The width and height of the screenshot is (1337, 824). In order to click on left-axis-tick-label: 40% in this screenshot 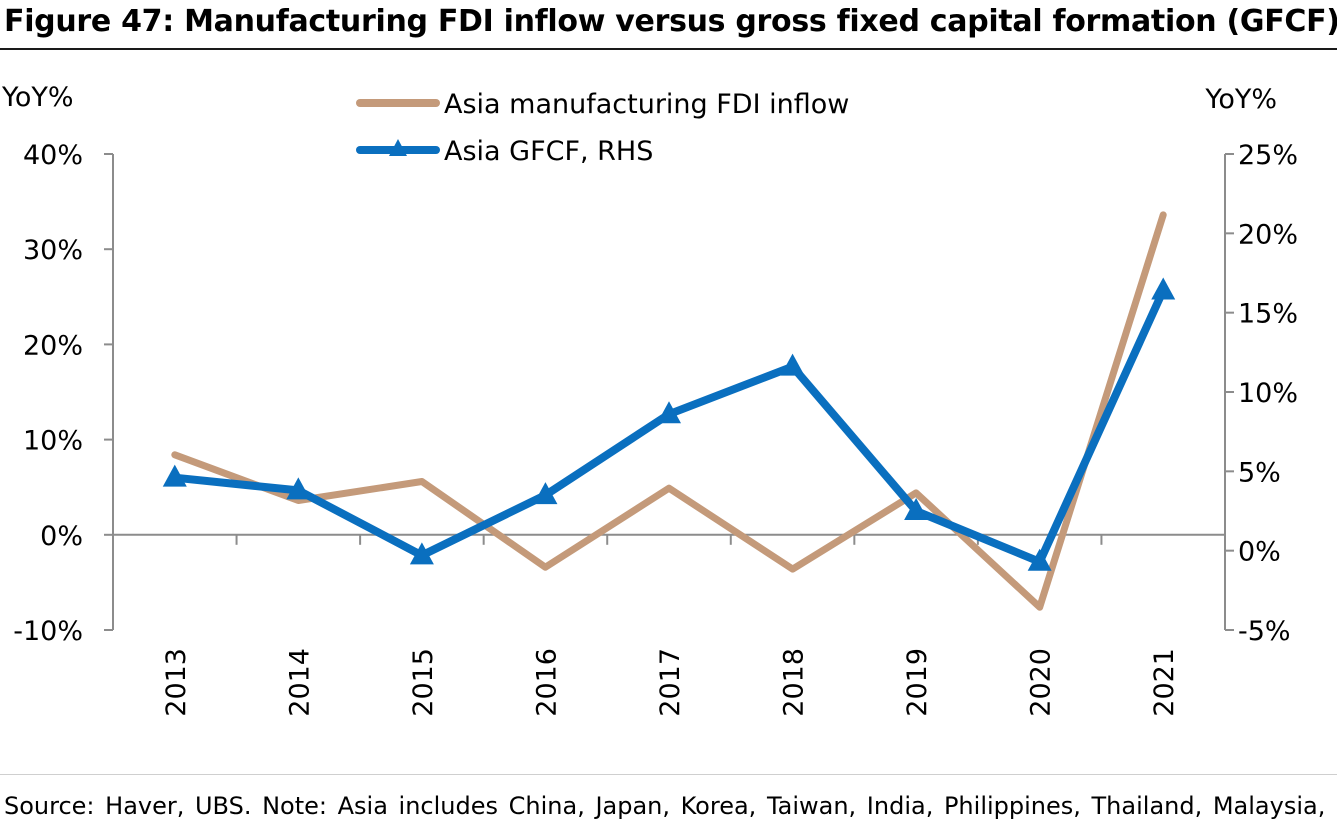, I will do `click(53, 155)`.